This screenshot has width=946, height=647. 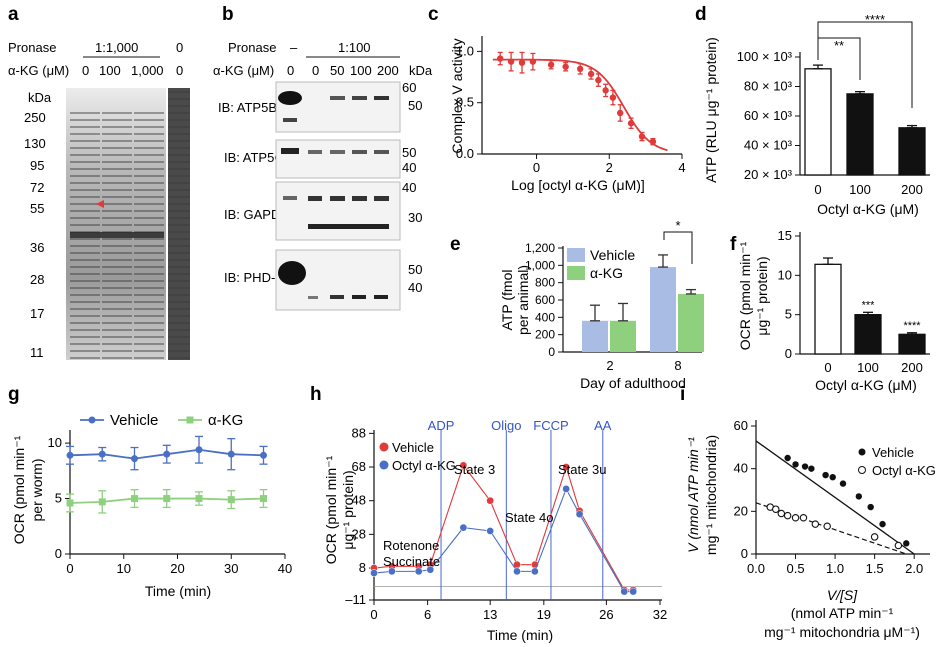 What do you see at coordinates (441, 425) in the screenshot?
I see `h-injection-label: ADP` at bounding box center [441, 425].